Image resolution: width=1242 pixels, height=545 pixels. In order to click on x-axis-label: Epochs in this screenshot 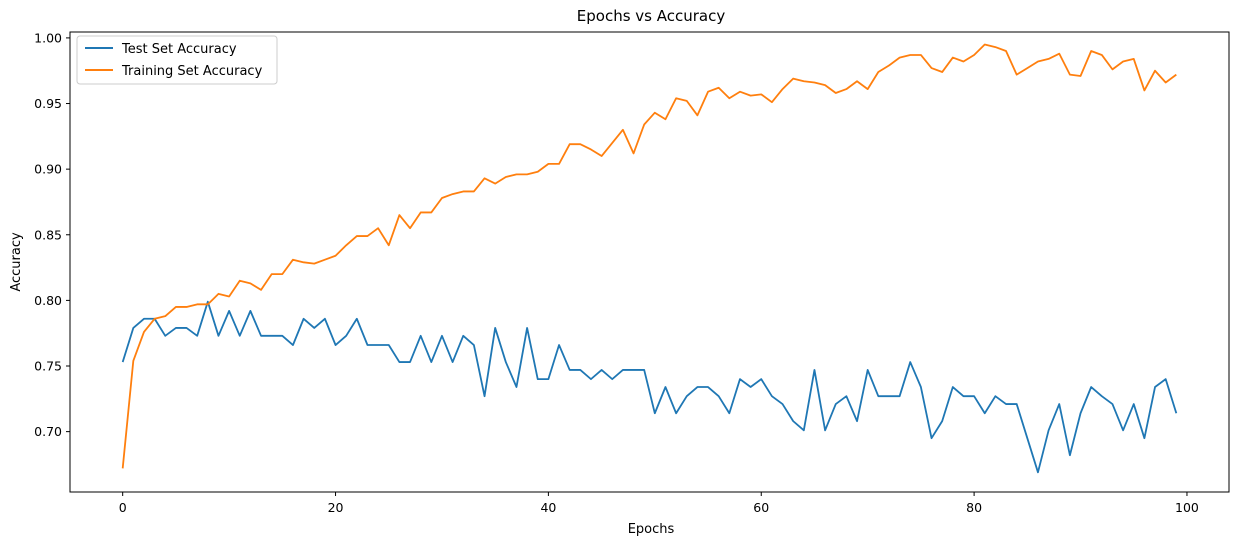, I will do `click(651, 529)`.